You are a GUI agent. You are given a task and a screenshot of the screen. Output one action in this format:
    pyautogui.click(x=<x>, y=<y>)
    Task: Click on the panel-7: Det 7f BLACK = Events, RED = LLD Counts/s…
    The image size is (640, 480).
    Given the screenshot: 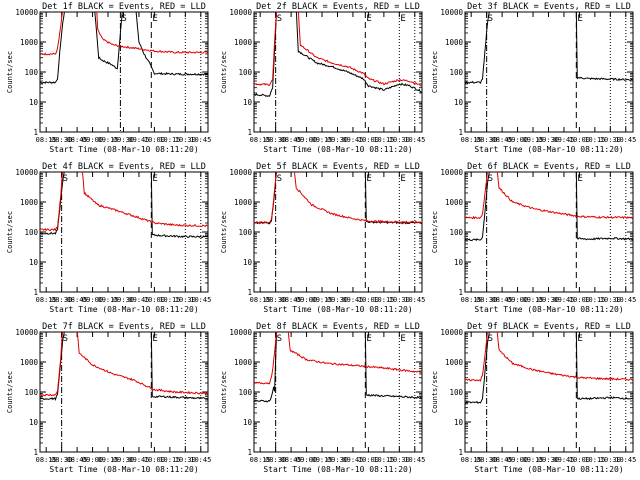 What is the action you would take?
    pyautogui.click(x=108, y=398)
    